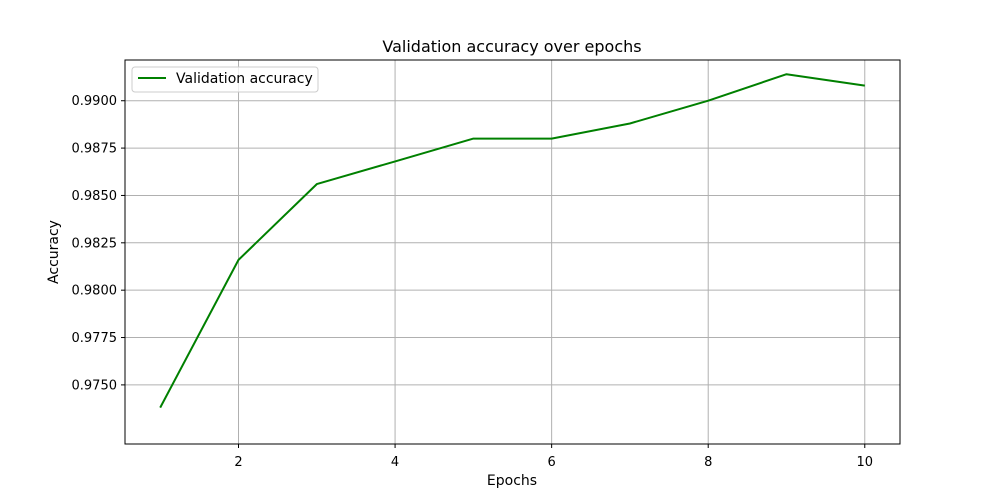 The height and width of the screenshot is (504, 1000). I want to click on x-tick-label: 6, so click(552, 462).